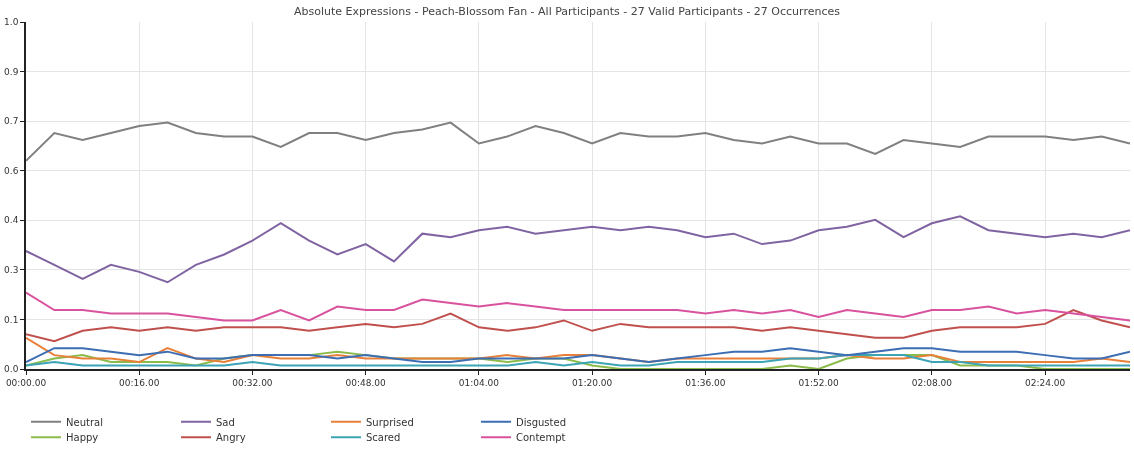  Describe the element at coordinates (11, 171) in the screenshot. I see `y-tick-label: 0.6` at that location.